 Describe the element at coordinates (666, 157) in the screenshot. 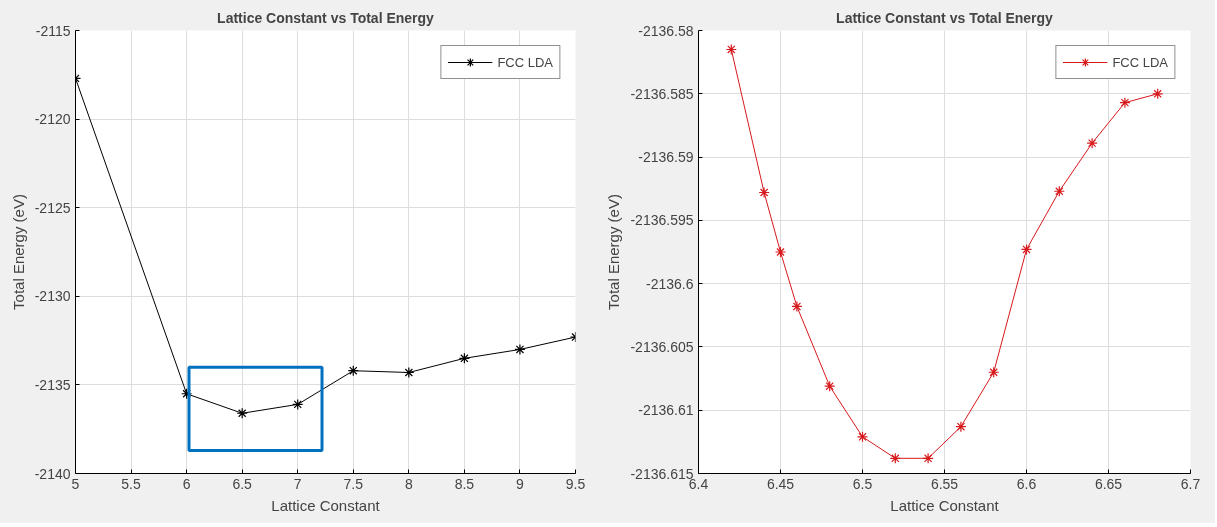

I see `y-tick-label: -2136.59` at that location.